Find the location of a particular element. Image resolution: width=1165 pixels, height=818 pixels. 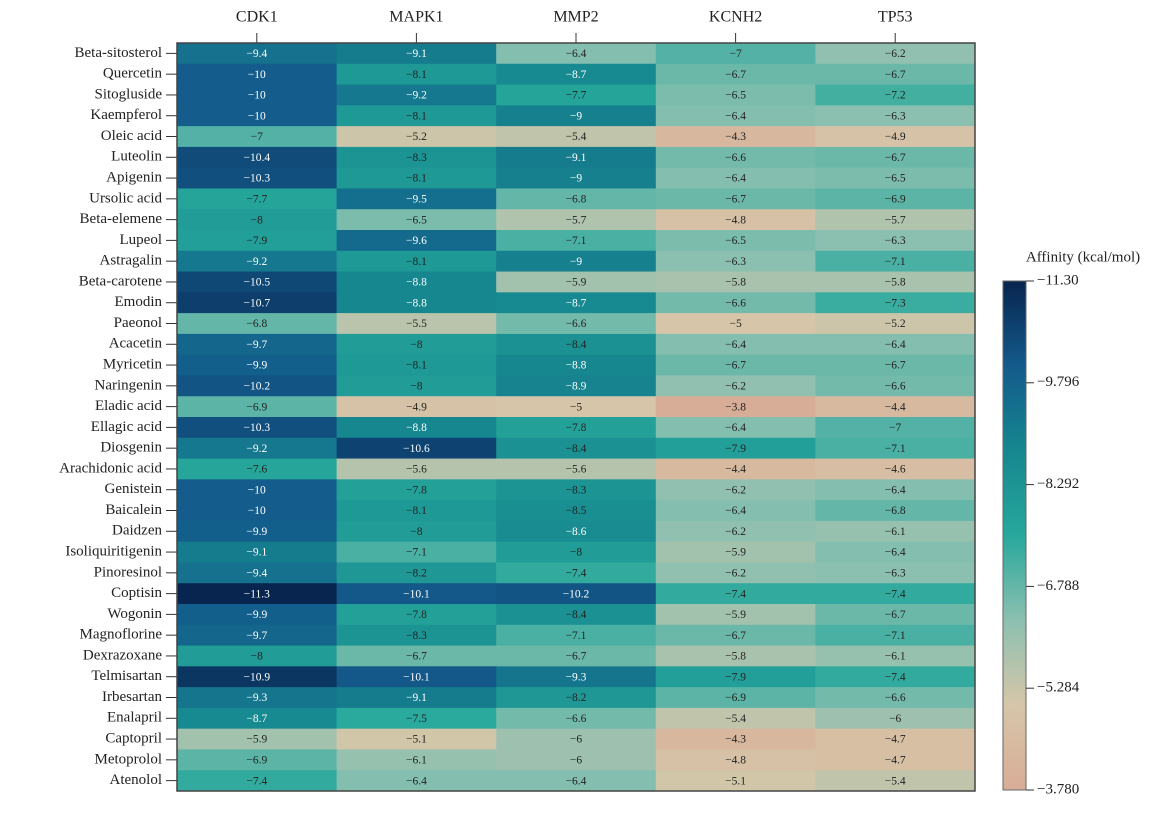

cell-label: −9 is located at coordinates (576, 116).